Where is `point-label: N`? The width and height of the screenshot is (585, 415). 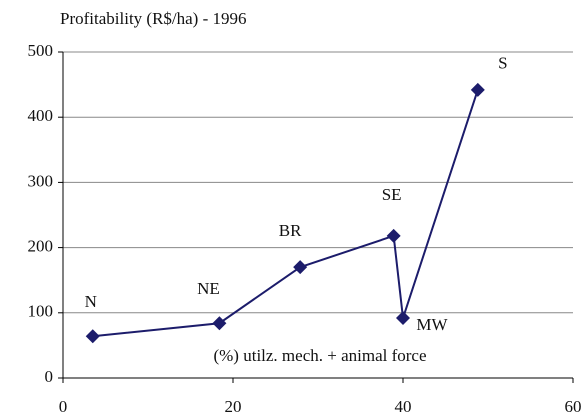
point-label: N is located at coordinates (91, 301).